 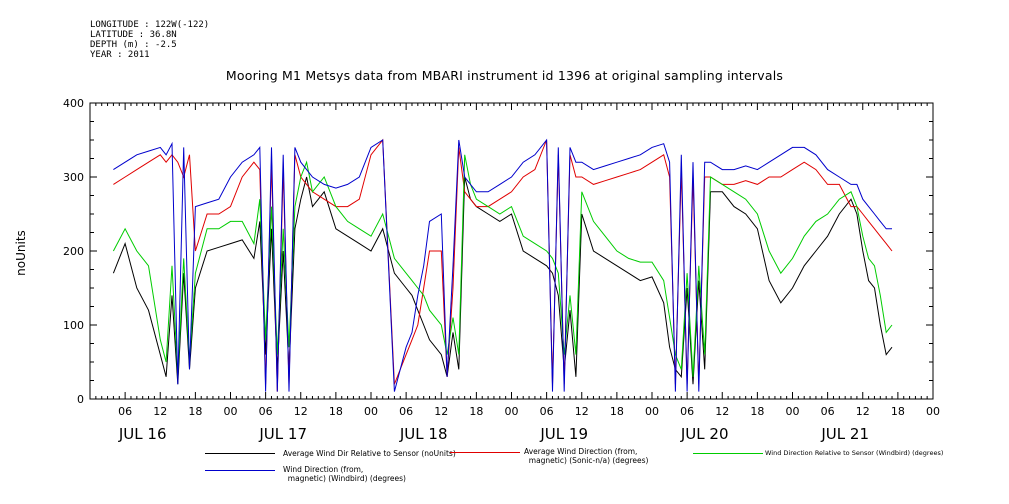 I want to click on x-day-label: JUL 18, so click(x=423, y=434).